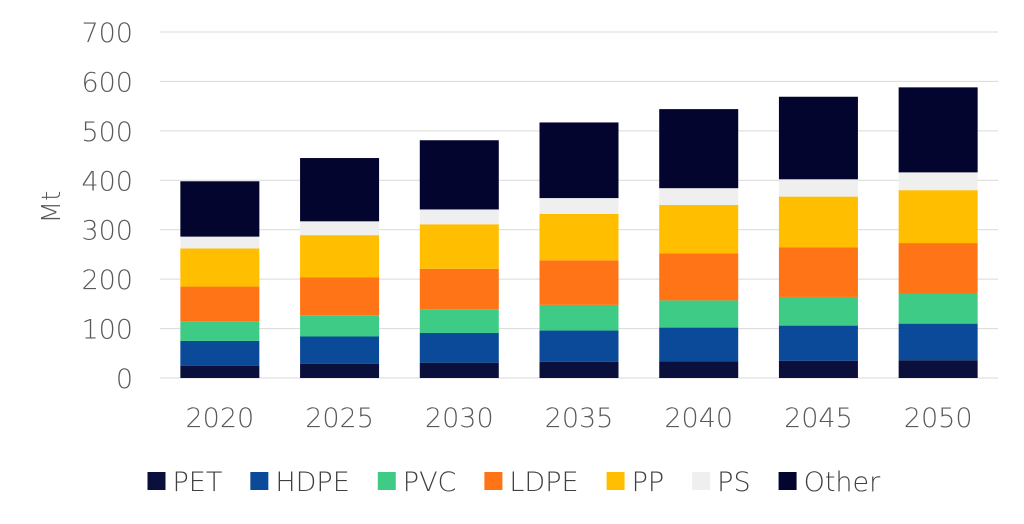 This screenshot has width=1024, height=524. I want to click on legend-swatch-pet, so click(156, 481).